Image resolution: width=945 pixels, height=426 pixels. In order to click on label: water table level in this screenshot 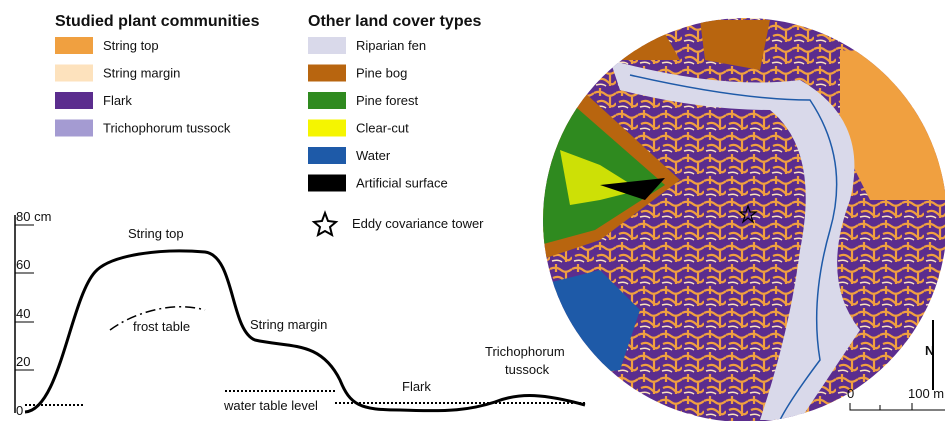, I will do `click(270, 405)`.